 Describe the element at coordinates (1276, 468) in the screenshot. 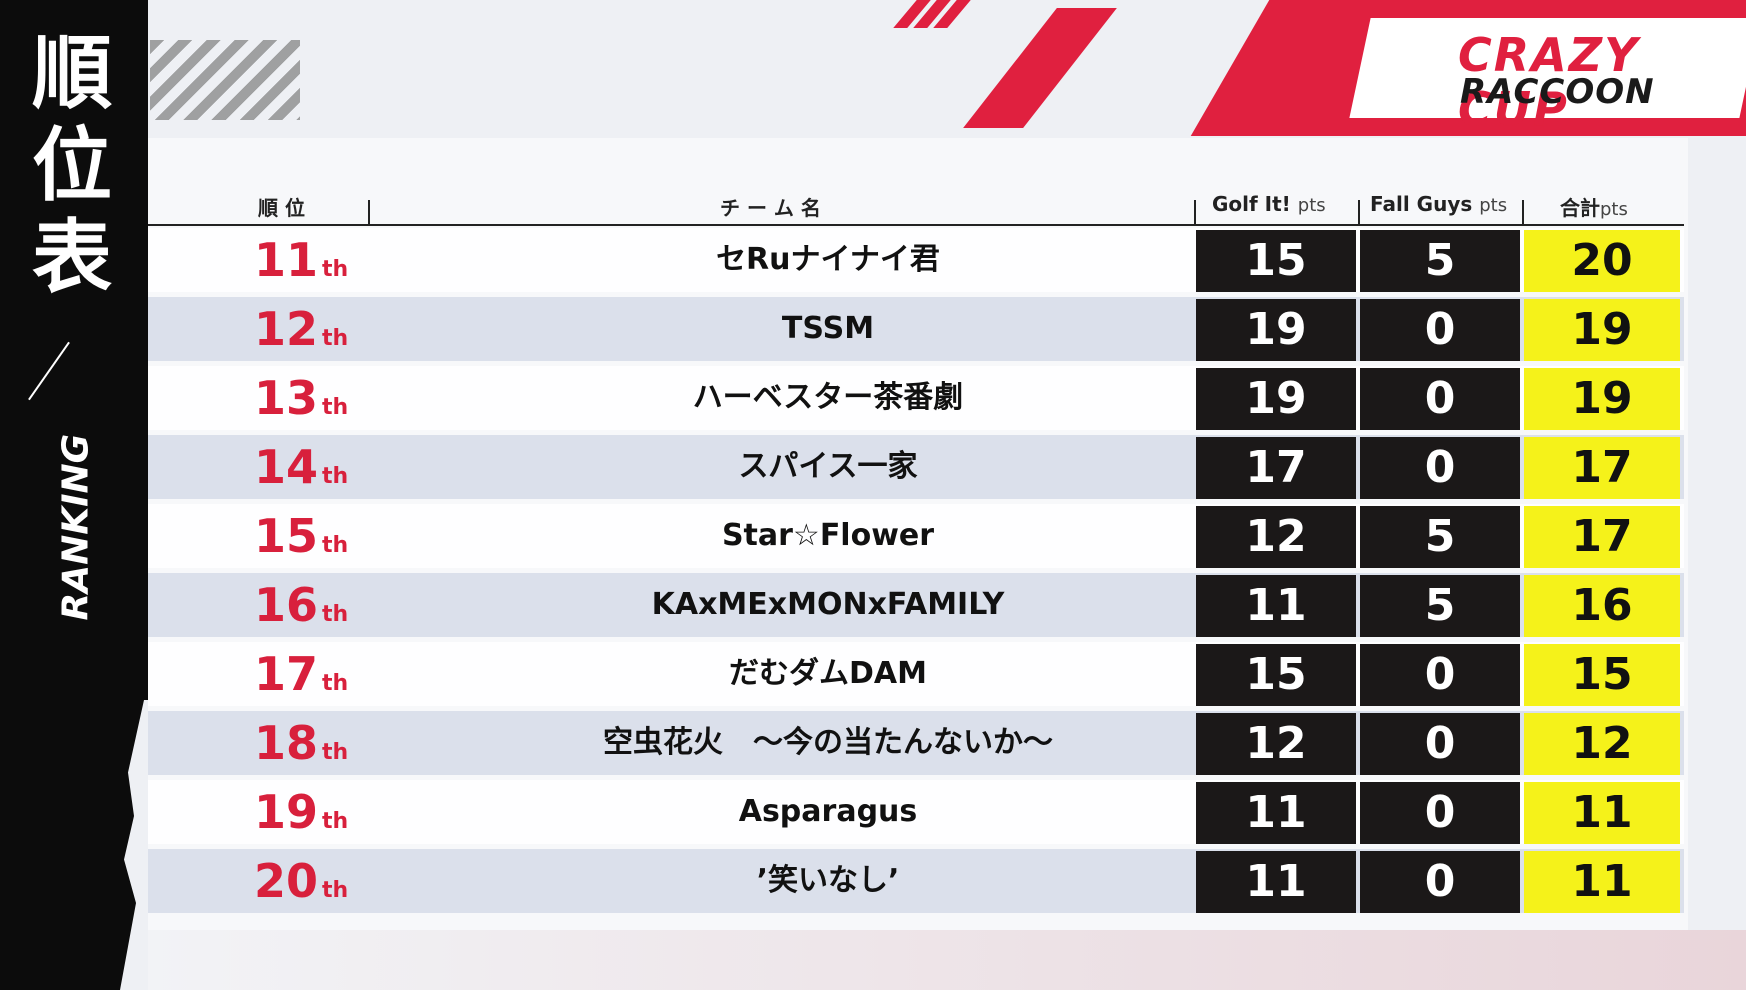

I see `golf-score: 17` at that location.